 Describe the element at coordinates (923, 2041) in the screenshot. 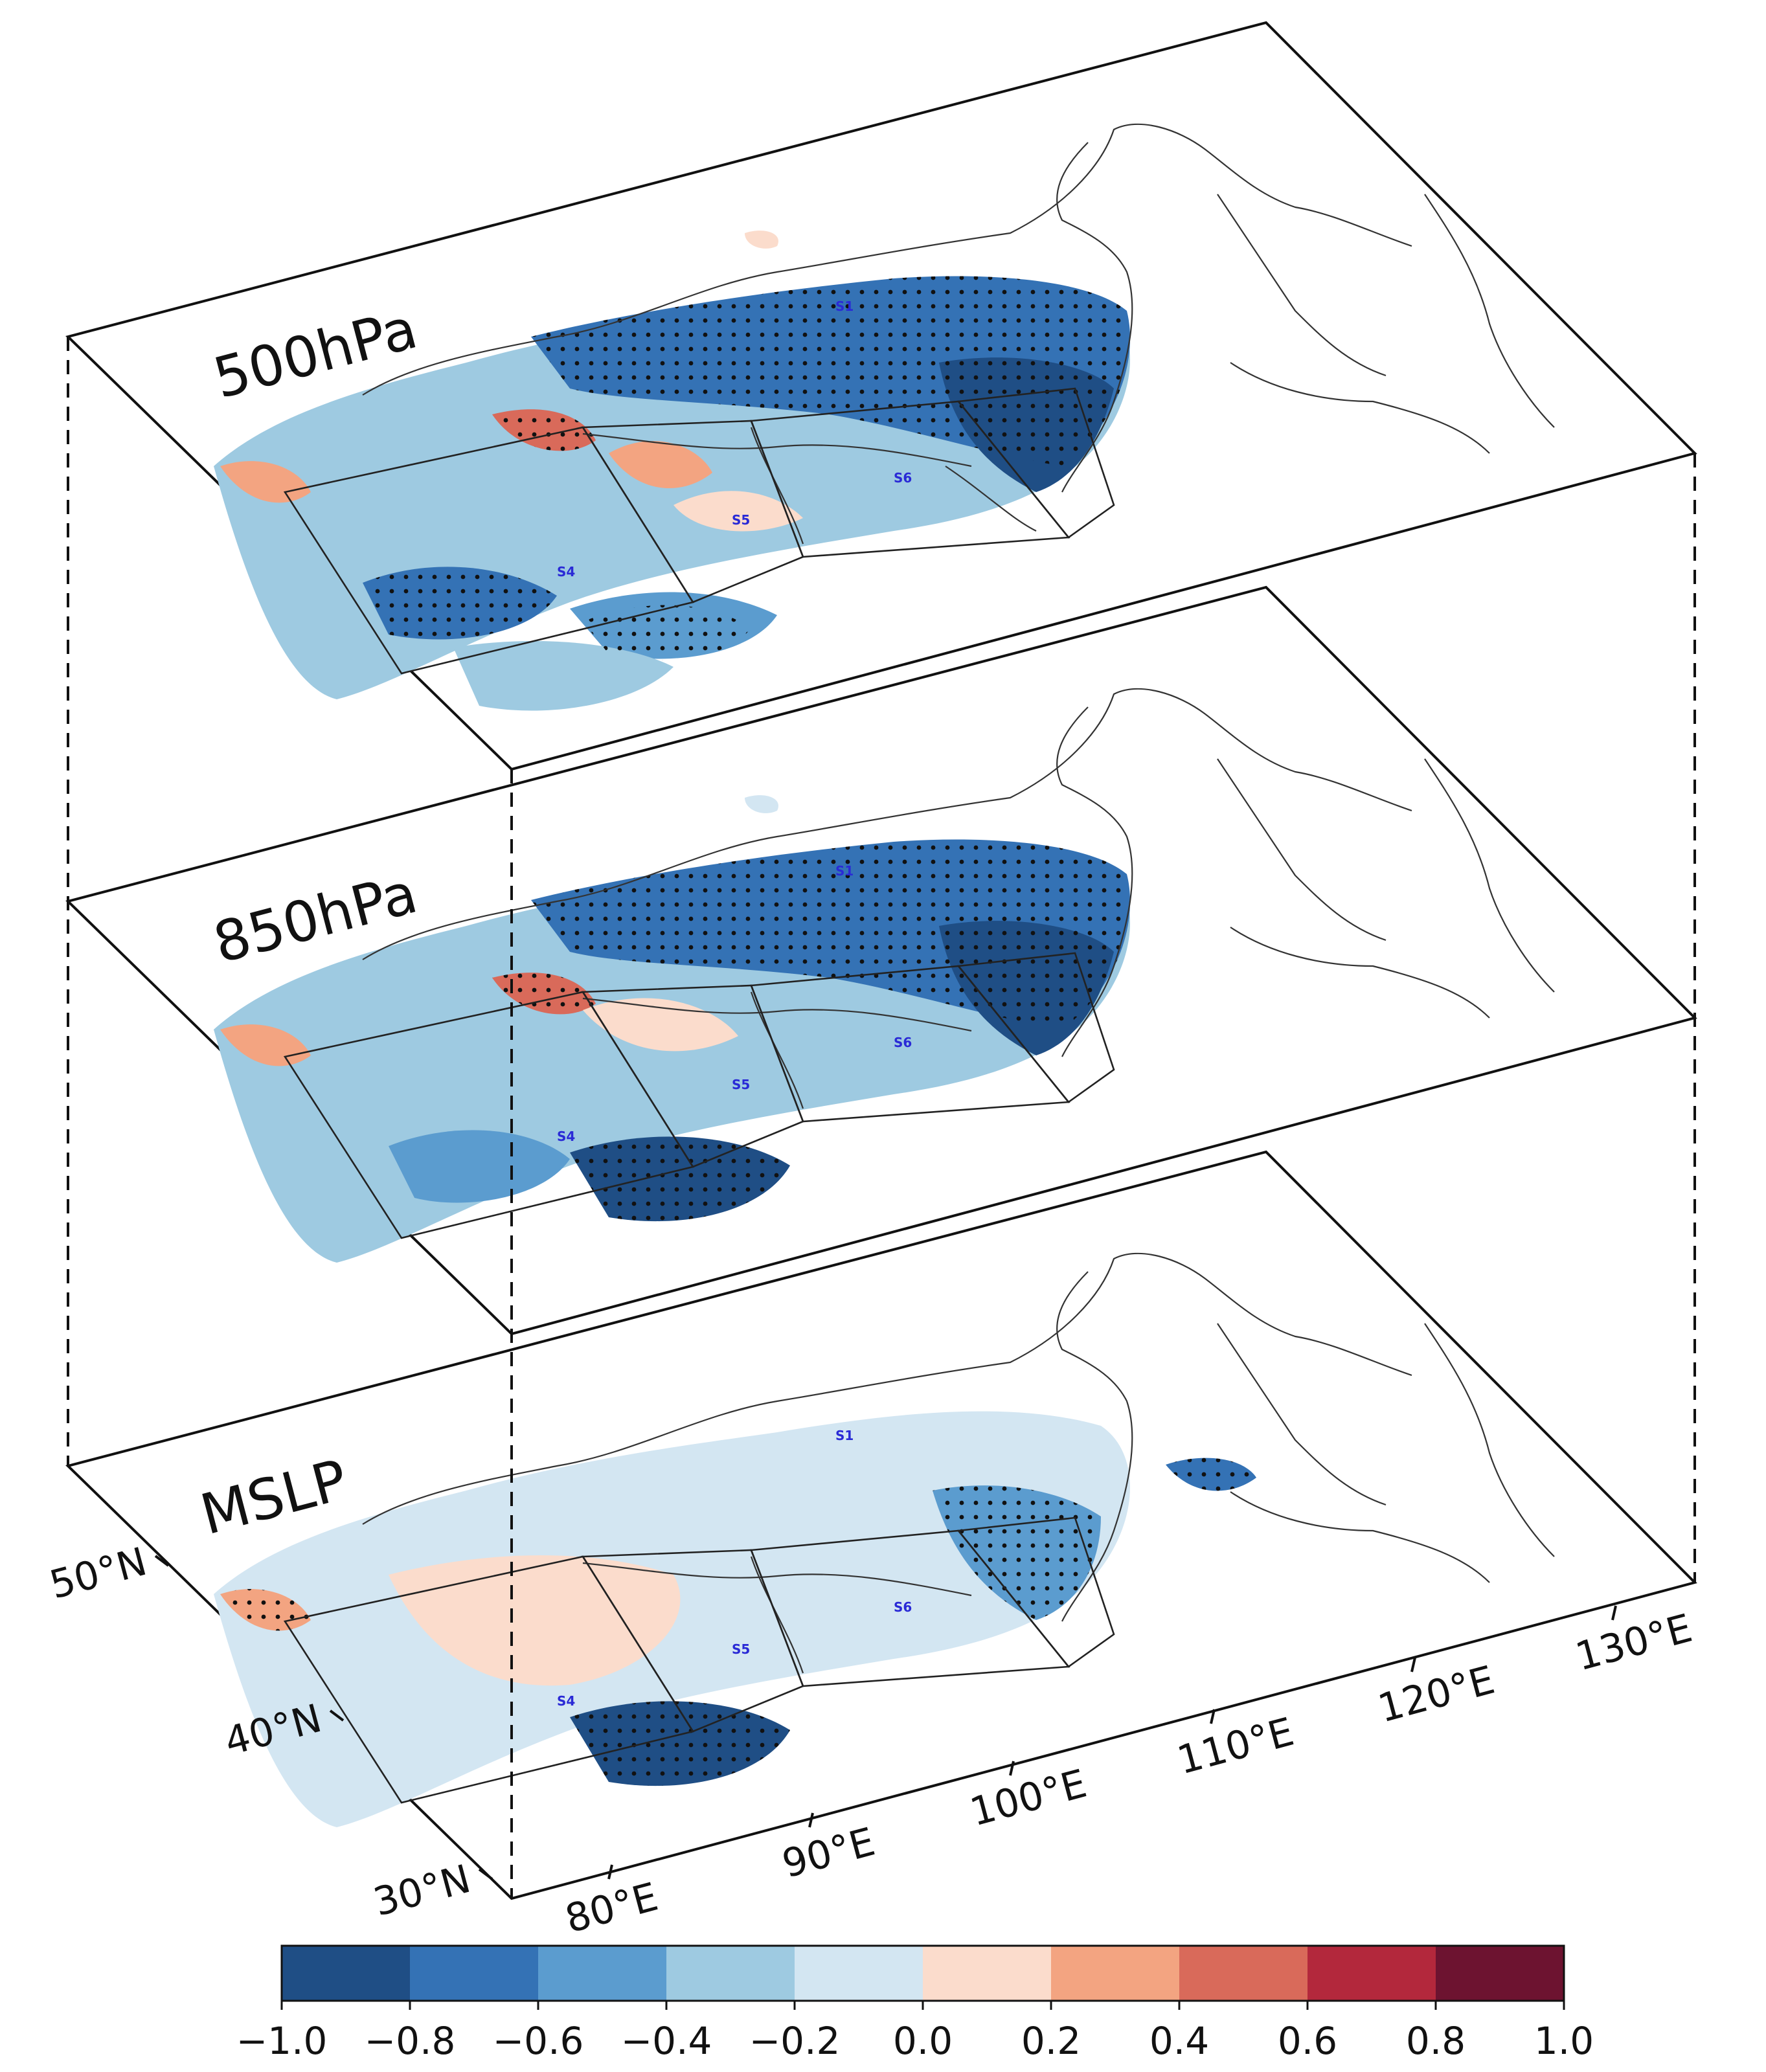

I see `colorbar-tick-label: 0.0` at that location.